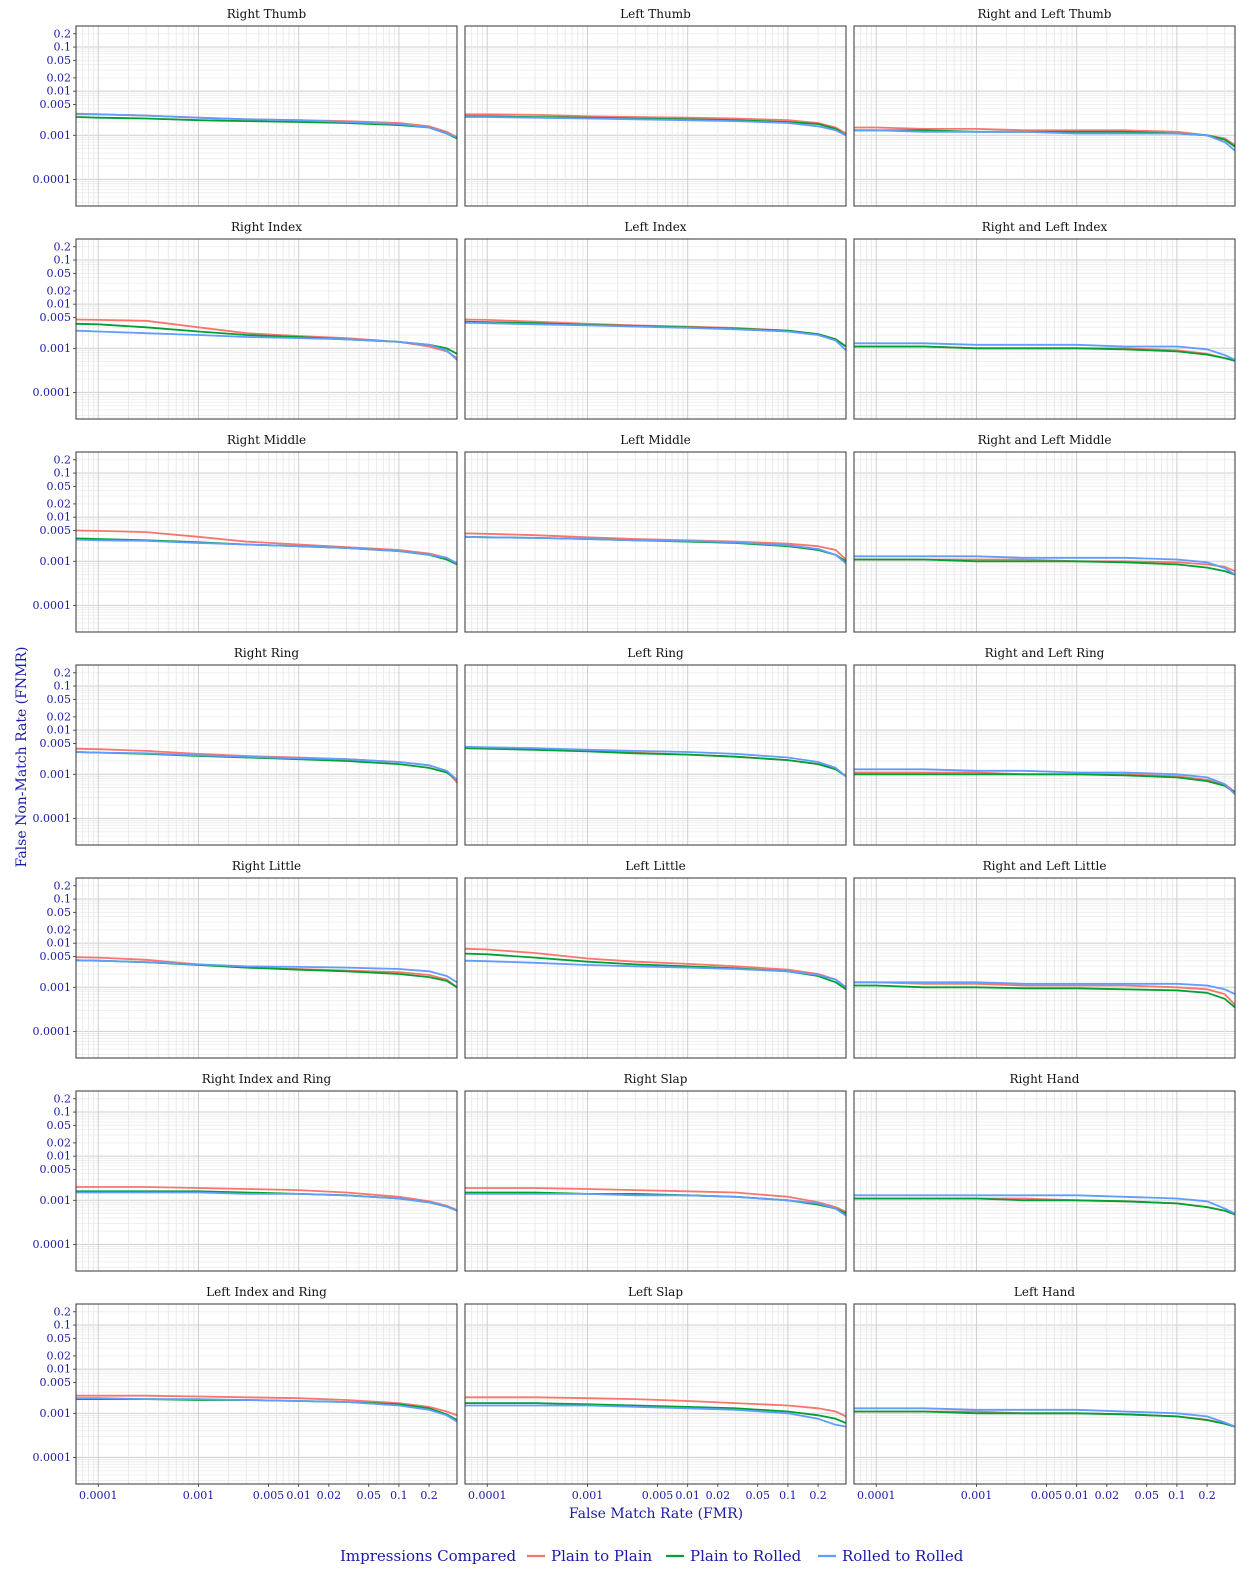  Describe the element at coordinates (1045, 440) in the screenshot. I see `panel-title: Right and Left Middle` at that location.